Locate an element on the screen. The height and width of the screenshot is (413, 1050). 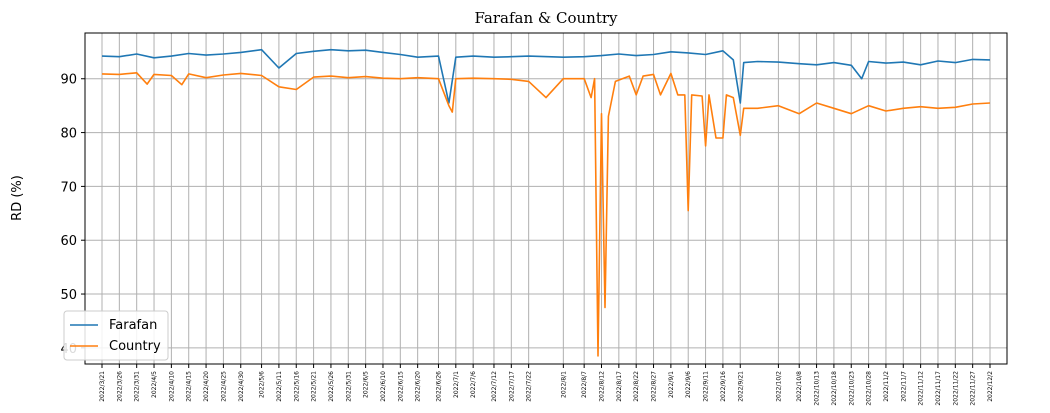
x-tick-label: 2022/5/6 is located at coordinates (262, 384).